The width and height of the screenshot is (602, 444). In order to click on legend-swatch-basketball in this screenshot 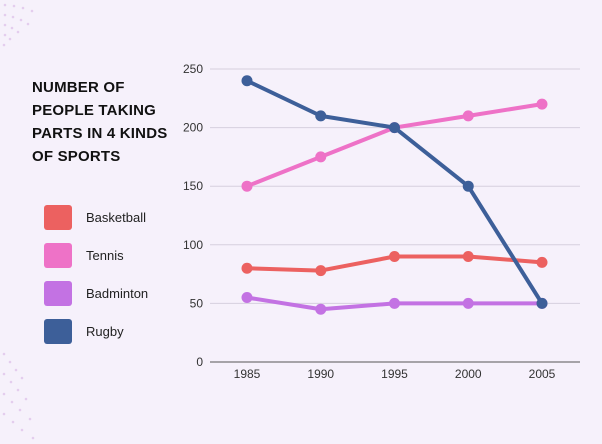, I will do `click(58, 217)`.